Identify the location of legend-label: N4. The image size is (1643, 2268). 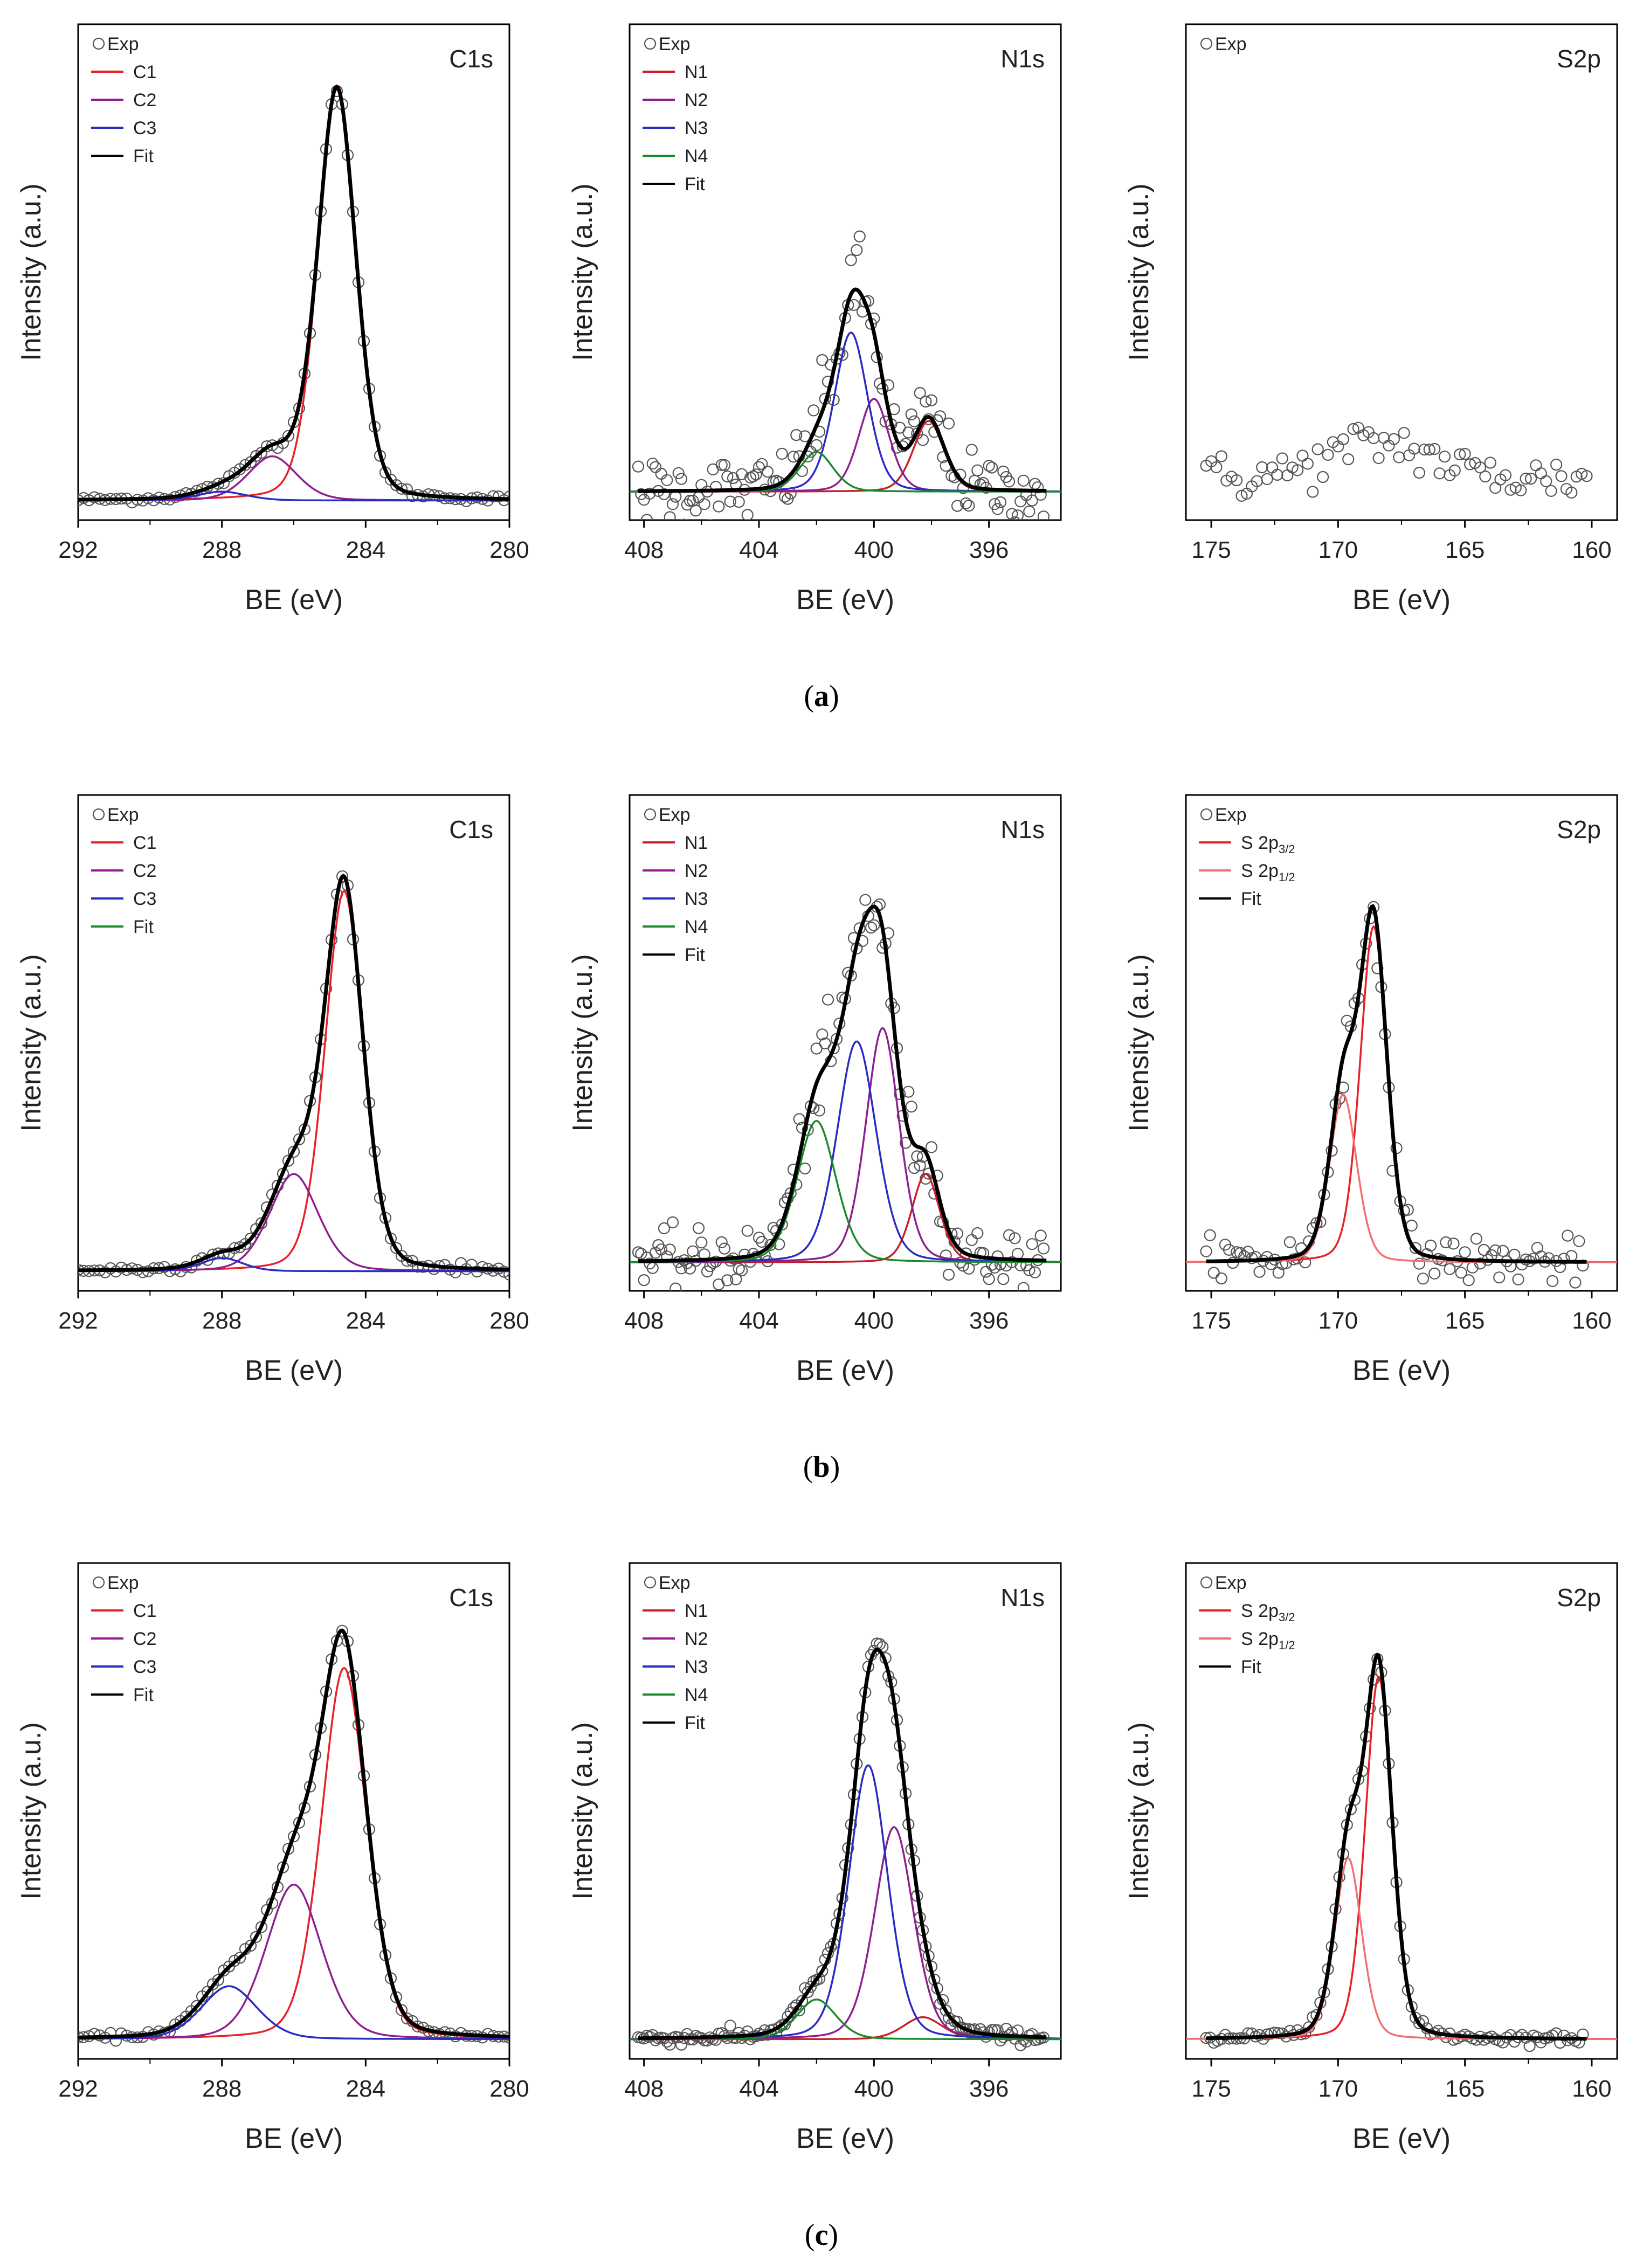
(696, 1695).